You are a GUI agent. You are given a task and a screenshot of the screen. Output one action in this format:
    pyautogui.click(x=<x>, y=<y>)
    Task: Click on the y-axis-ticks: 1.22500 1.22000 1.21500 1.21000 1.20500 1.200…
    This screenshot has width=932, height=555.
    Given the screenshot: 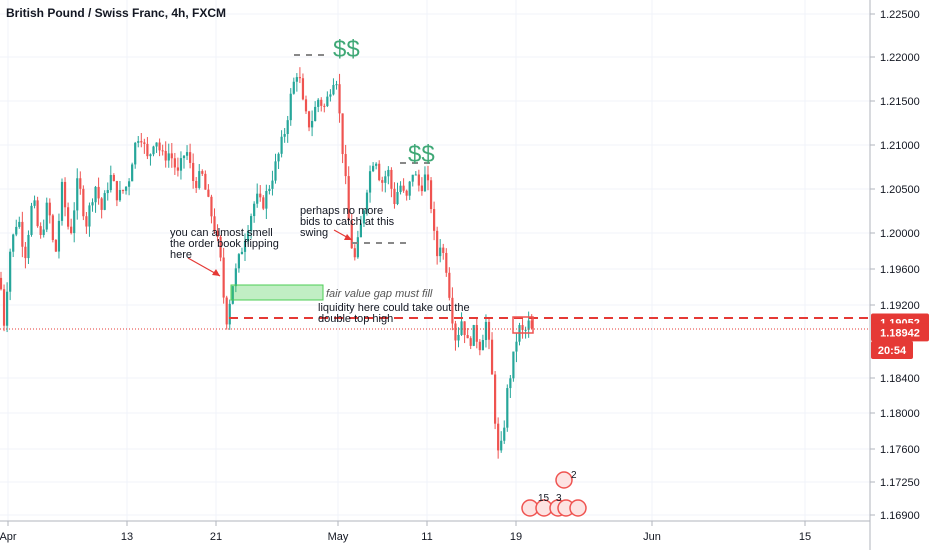 What is the action you would take?
    pyautogui.click(x=895, y=265)
    